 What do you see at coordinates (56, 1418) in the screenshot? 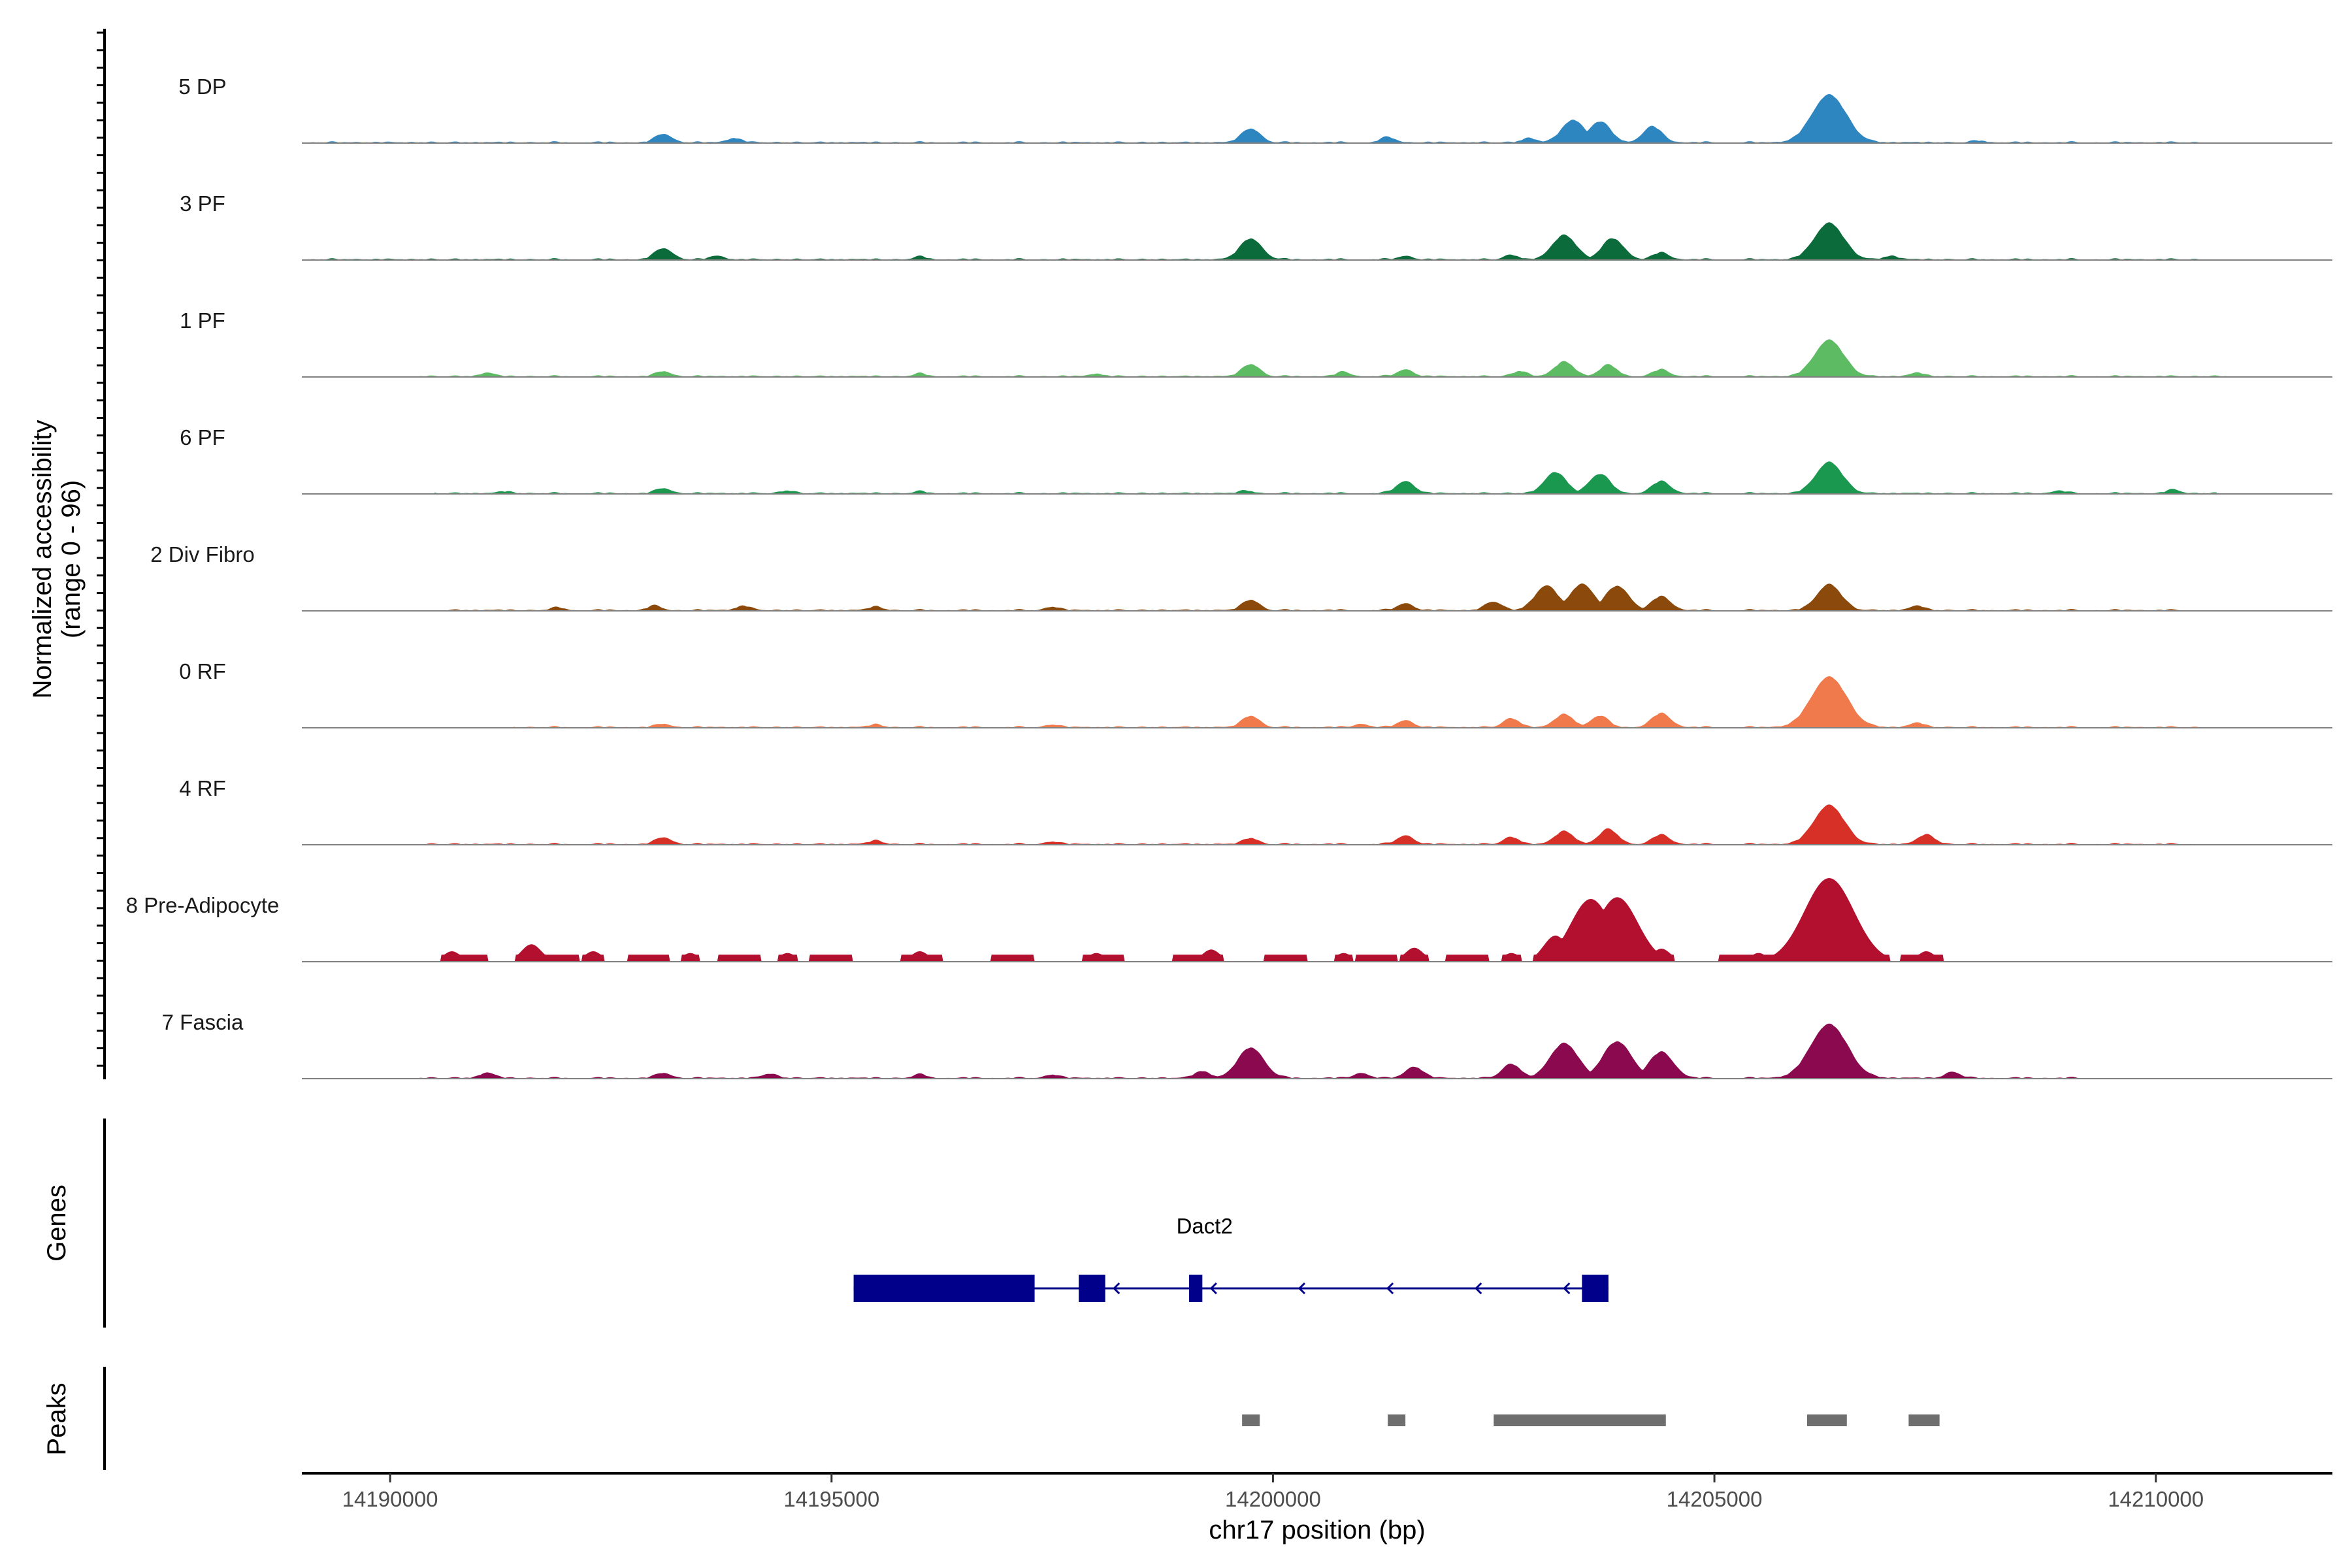
I see `peaks-axis-title: Peaks` at bounding box center [56, 1418].